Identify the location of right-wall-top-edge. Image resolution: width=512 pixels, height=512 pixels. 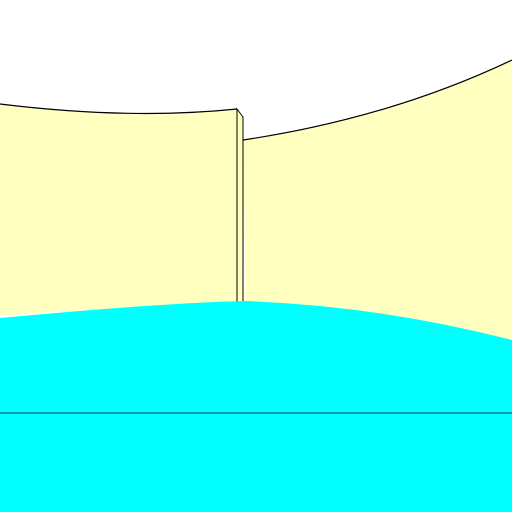
(377, 100).